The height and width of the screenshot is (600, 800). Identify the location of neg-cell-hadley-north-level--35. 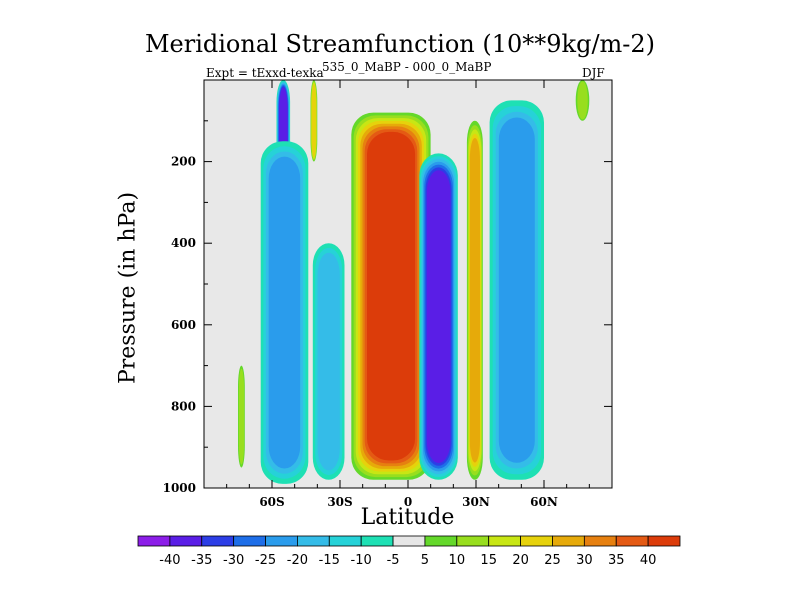
(438, 316).